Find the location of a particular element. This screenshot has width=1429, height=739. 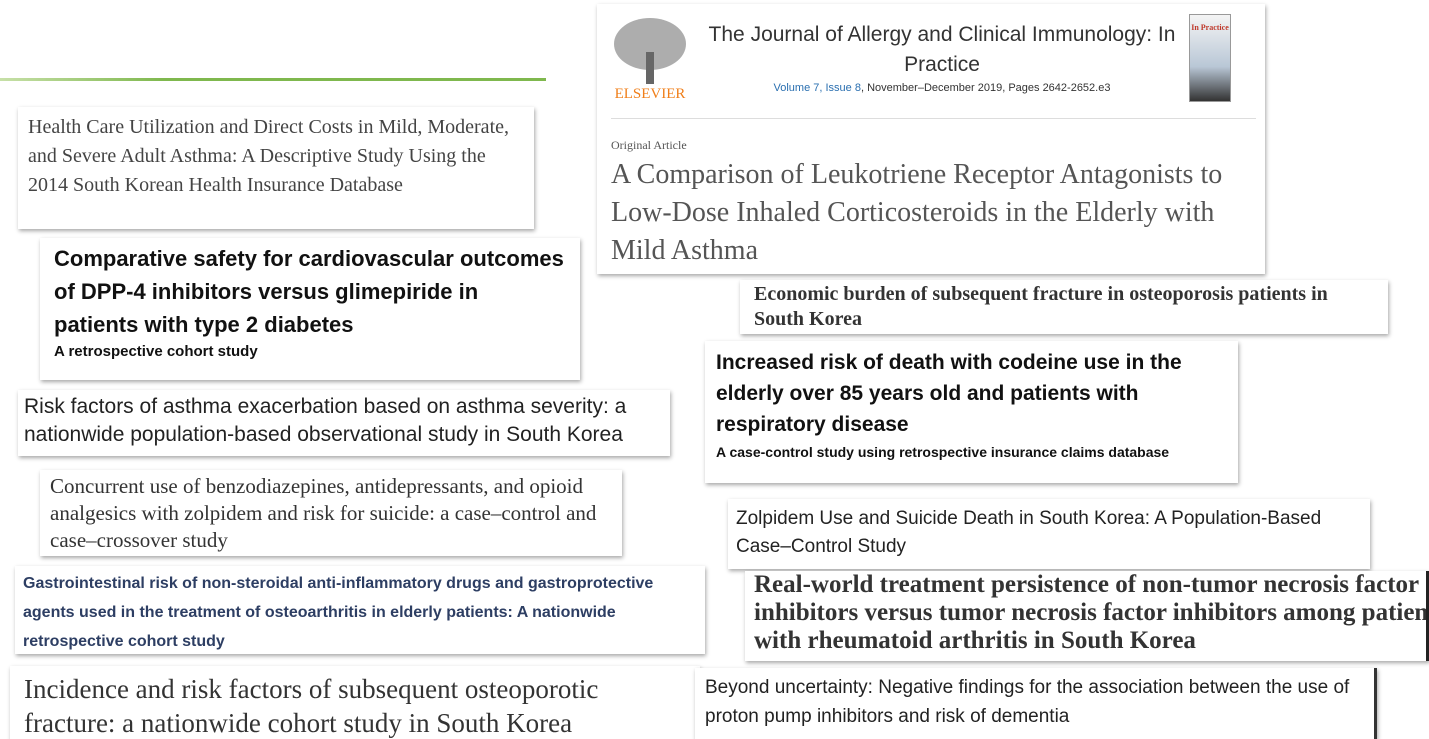

article-type: Original Article is located at coordinates (649, 145).